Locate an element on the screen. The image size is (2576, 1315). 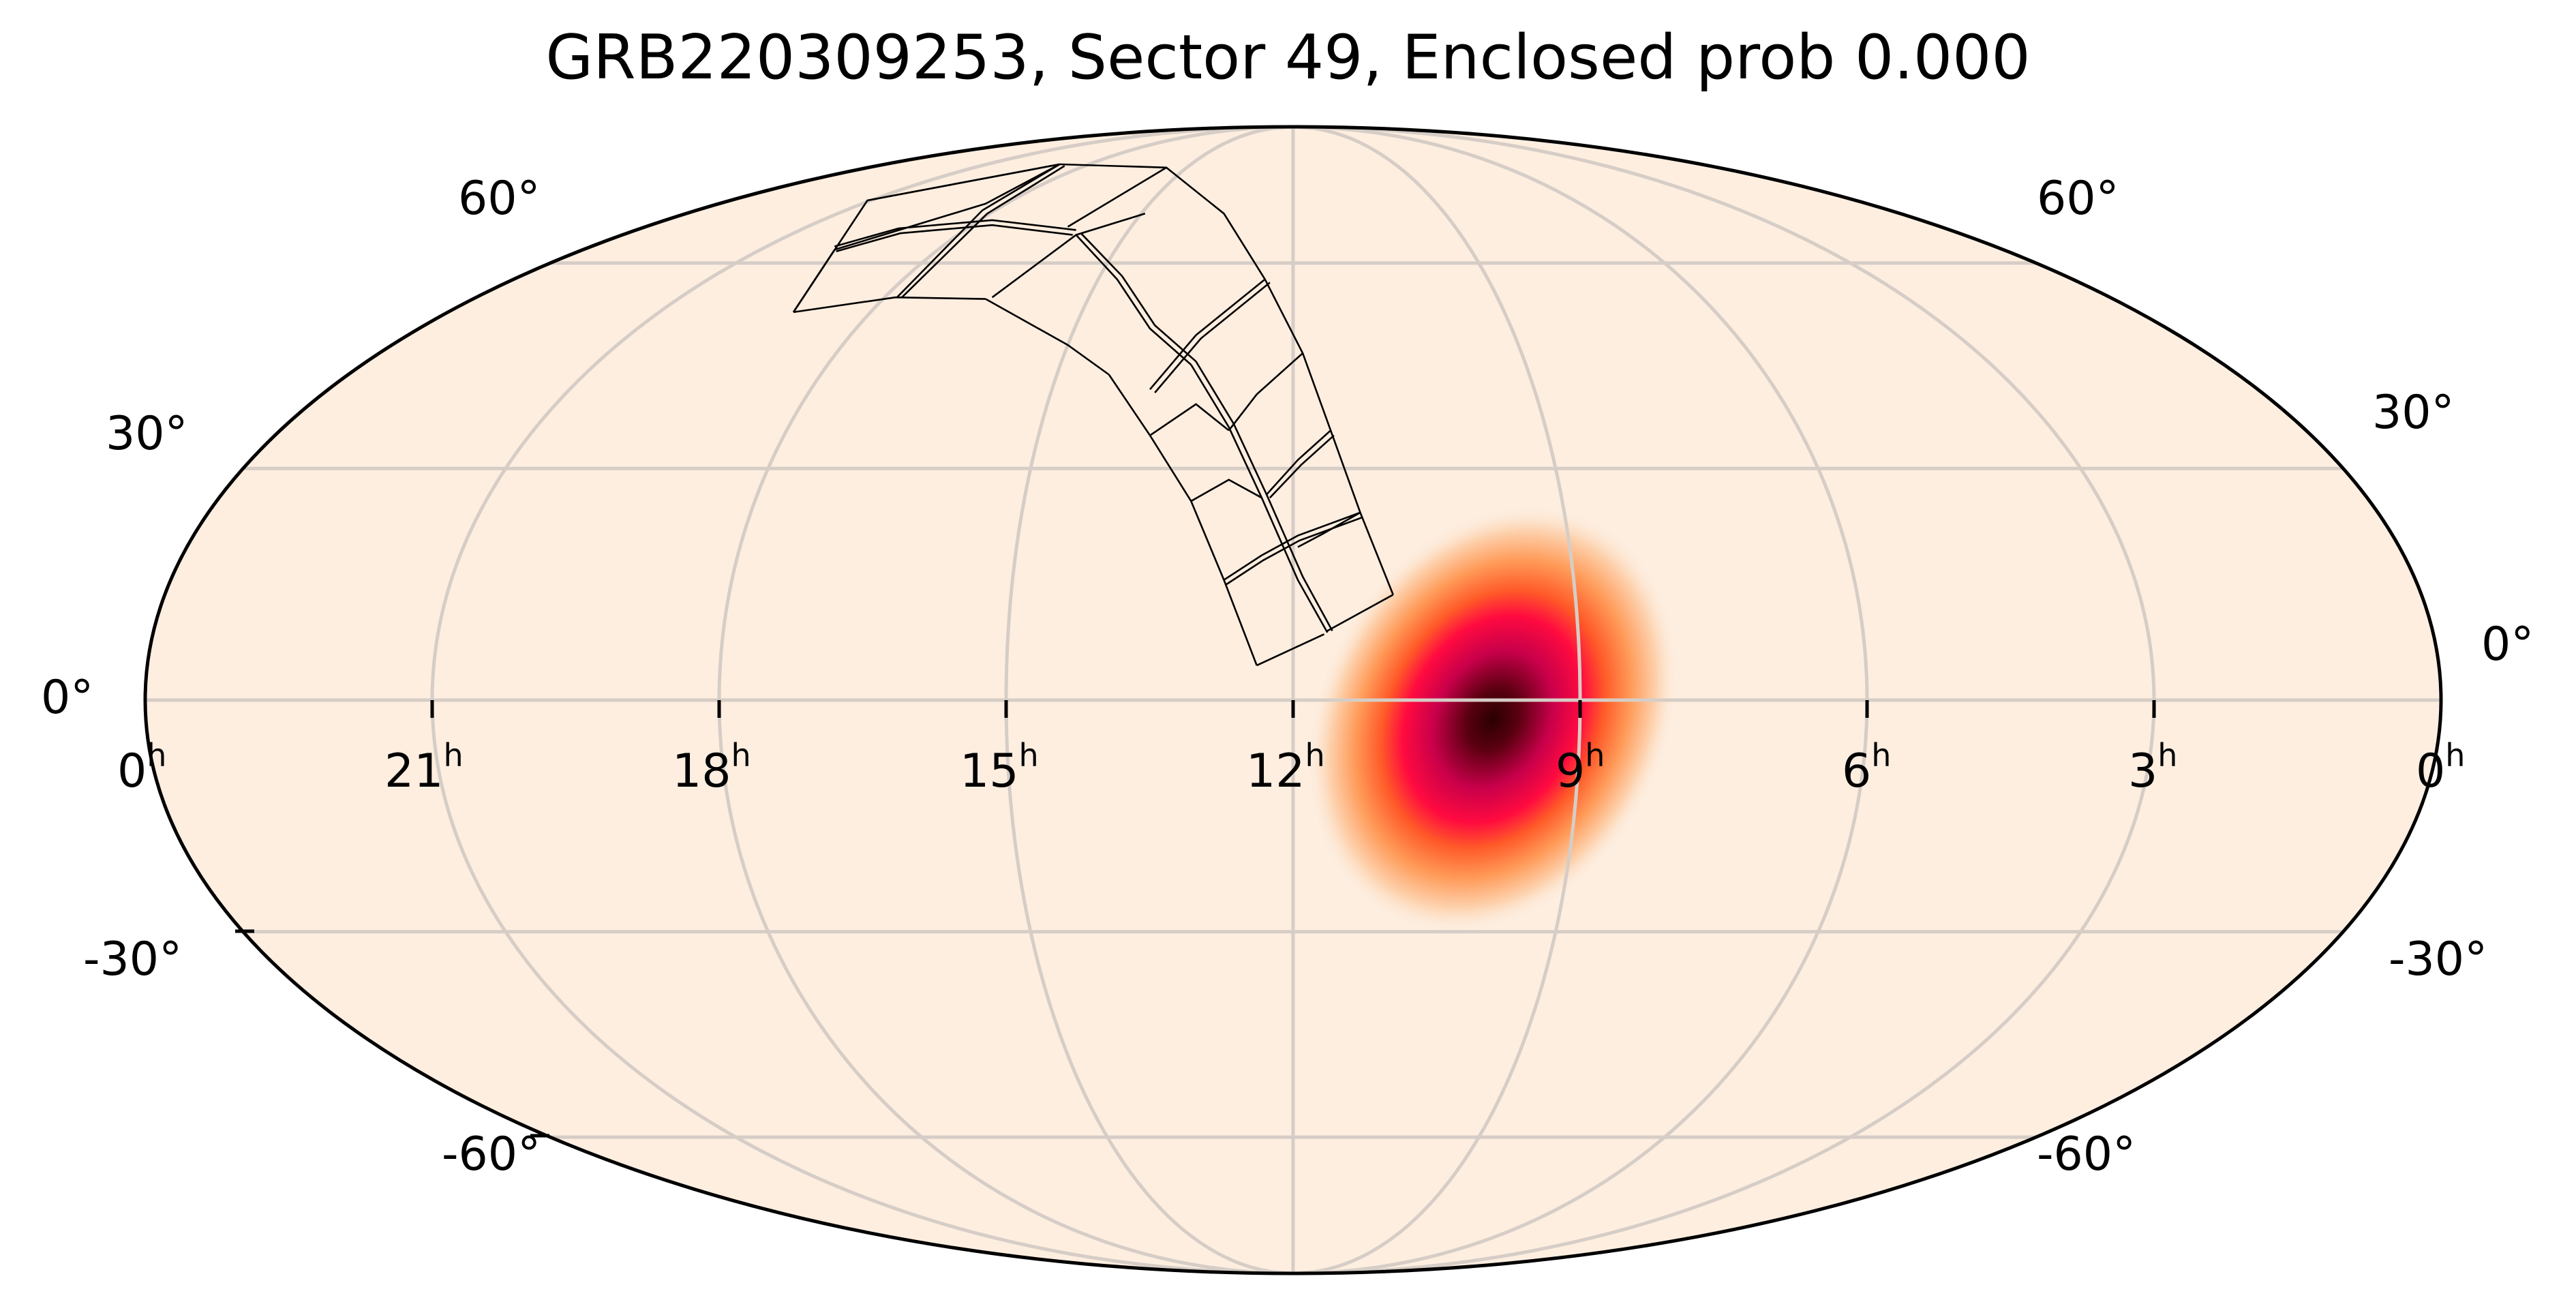
dec-label-left-minus30: -30° is located at coordinates (133, 960).